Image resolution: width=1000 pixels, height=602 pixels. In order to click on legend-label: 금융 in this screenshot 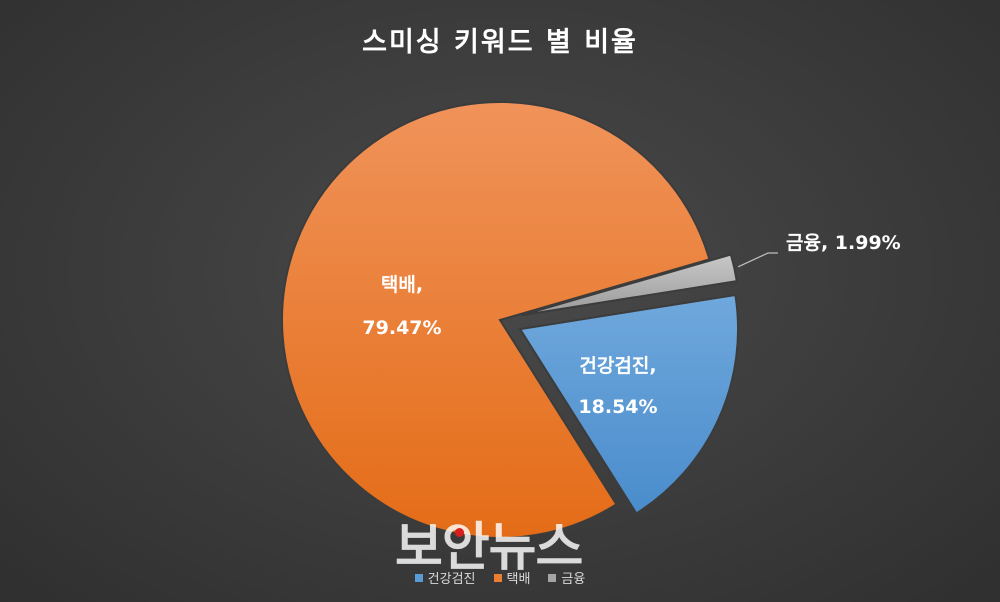, I will do `click(573, 579)`.